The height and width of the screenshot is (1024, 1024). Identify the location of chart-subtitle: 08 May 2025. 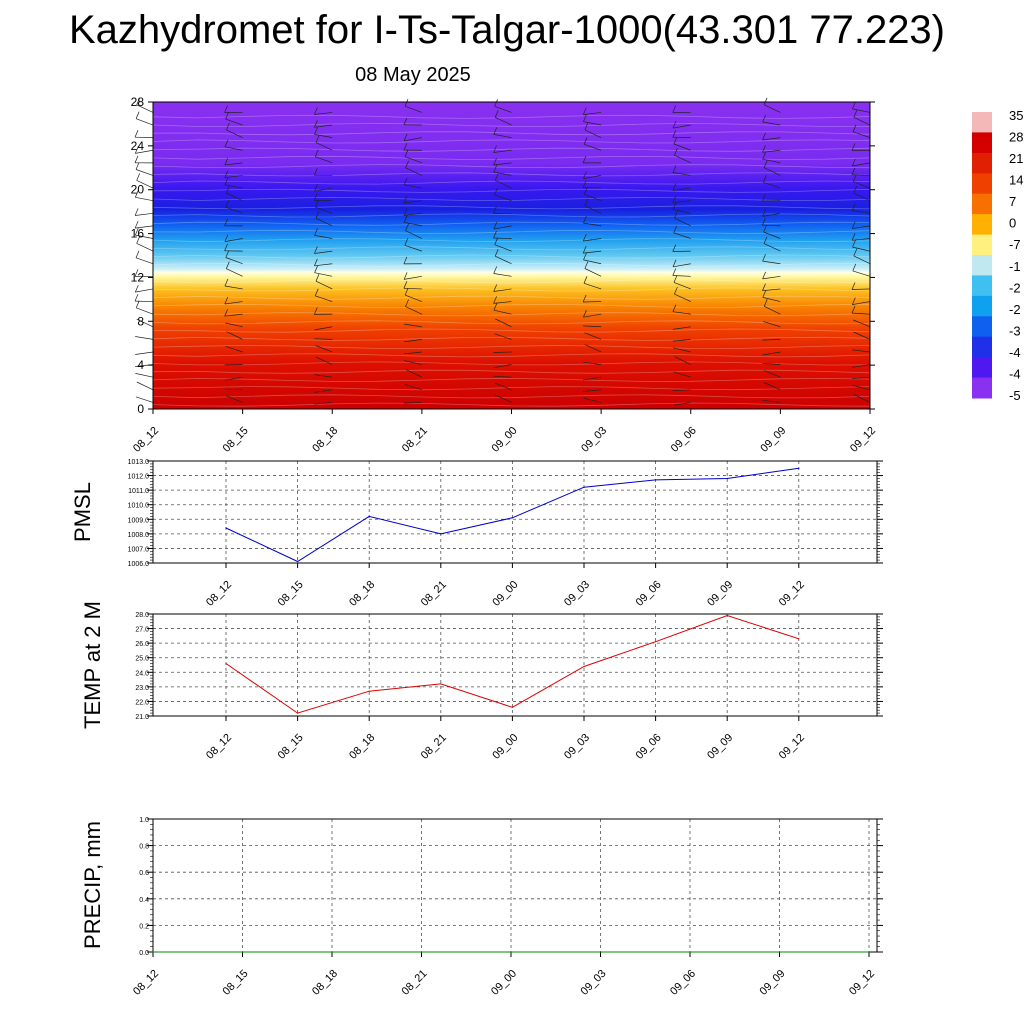
(413, 75).